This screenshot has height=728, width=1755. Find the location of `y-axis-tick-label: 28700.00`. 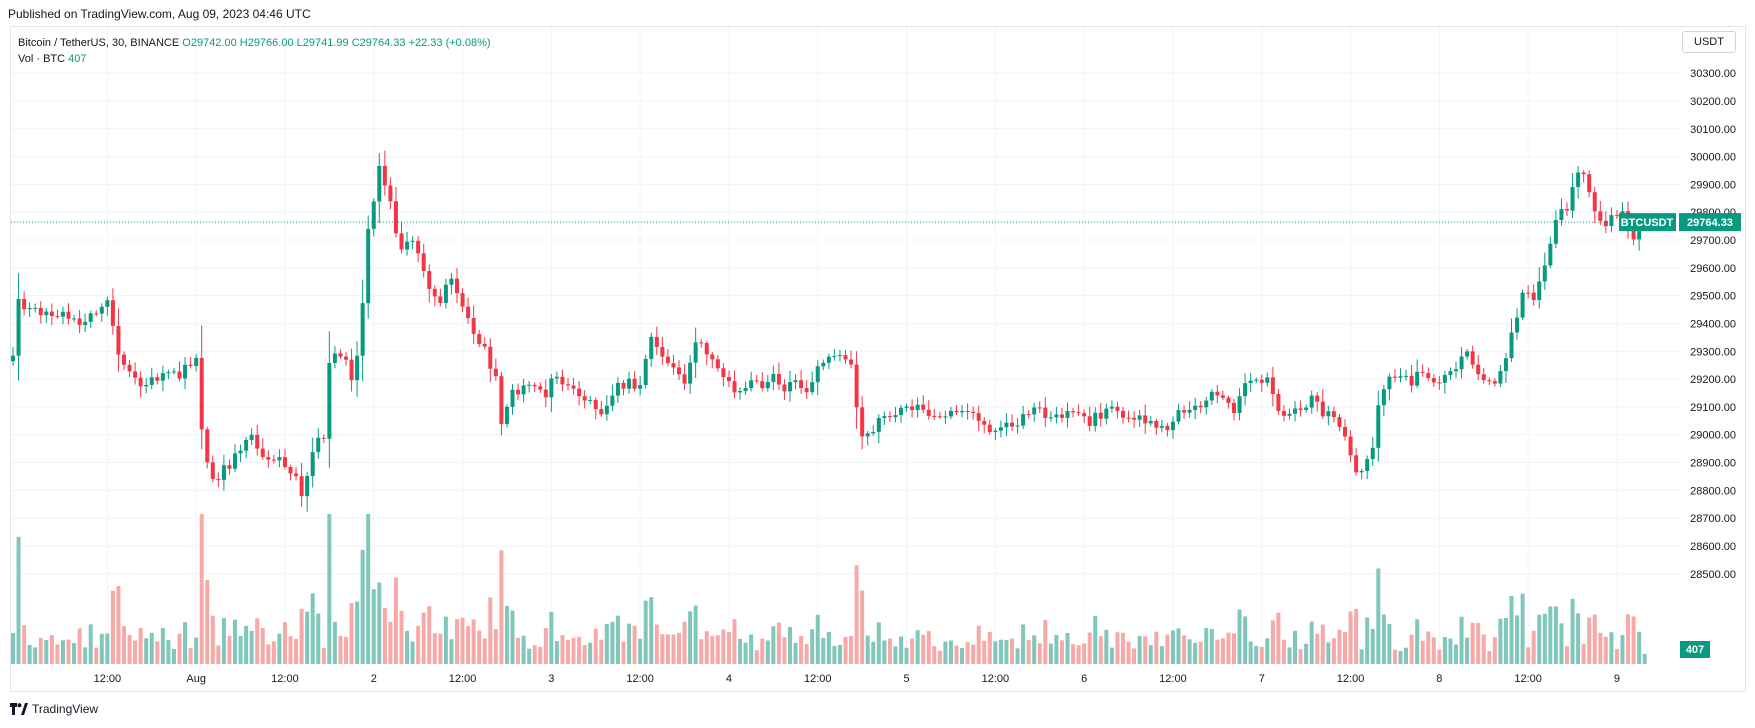

y-axis-tick-label: 28700.00 is located at coordinates (1713, 519).